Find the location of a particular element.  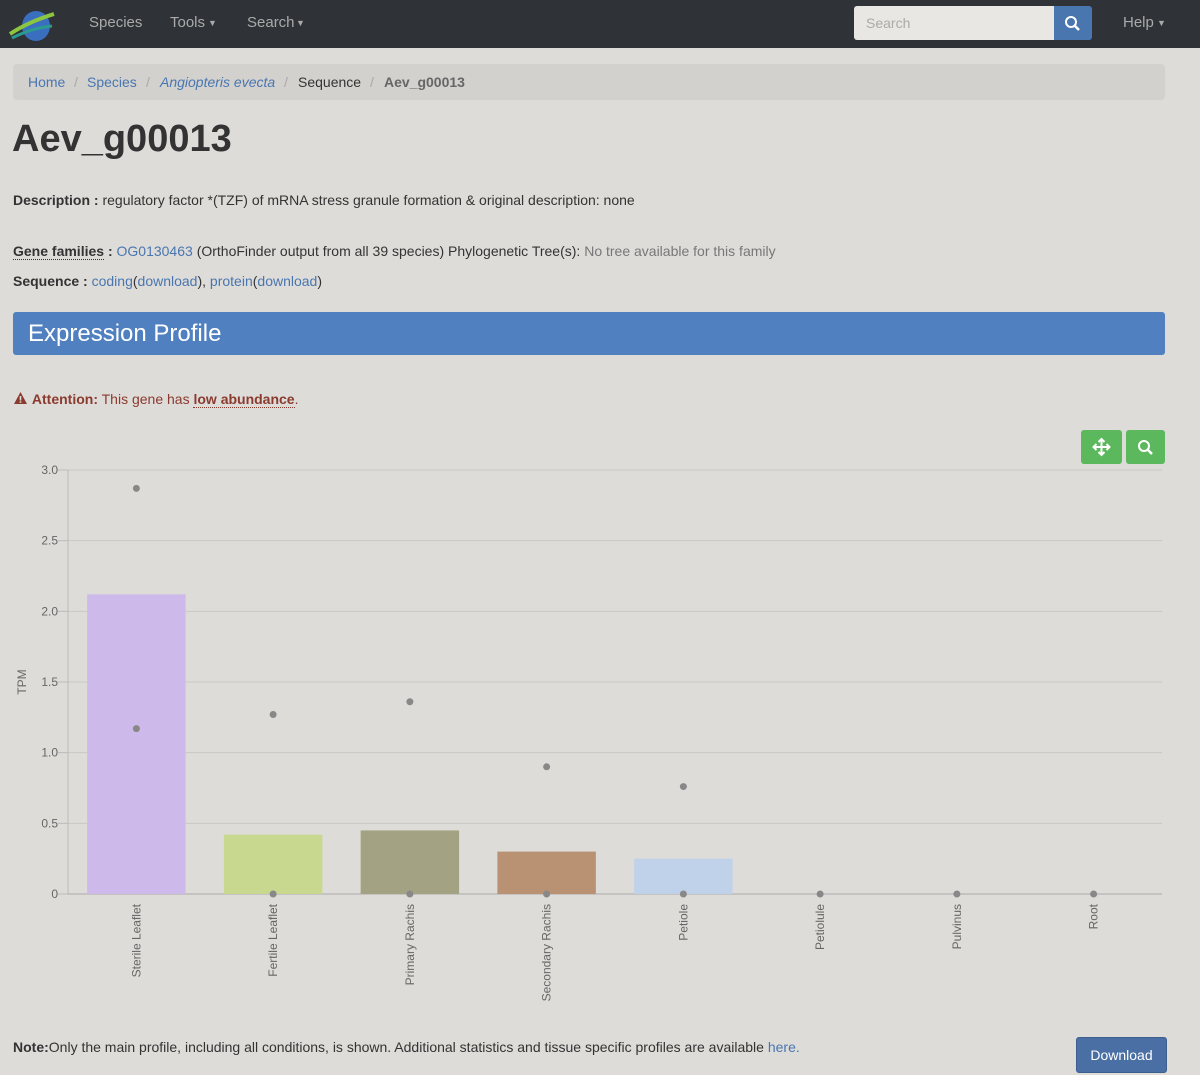

search-icon is located at coordinates (1072, 23).